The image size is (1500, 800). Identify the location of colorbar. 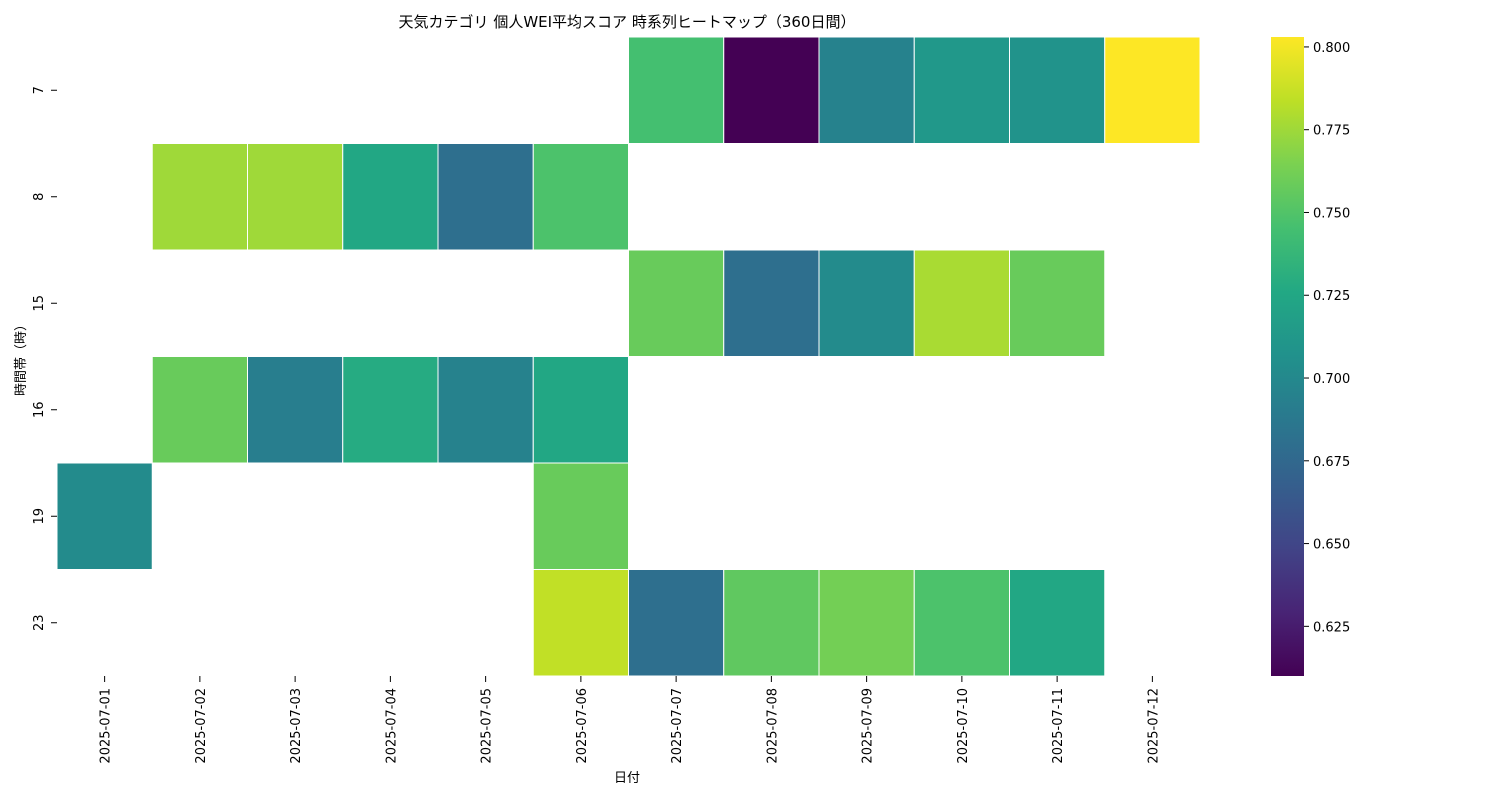
(1287, 356).